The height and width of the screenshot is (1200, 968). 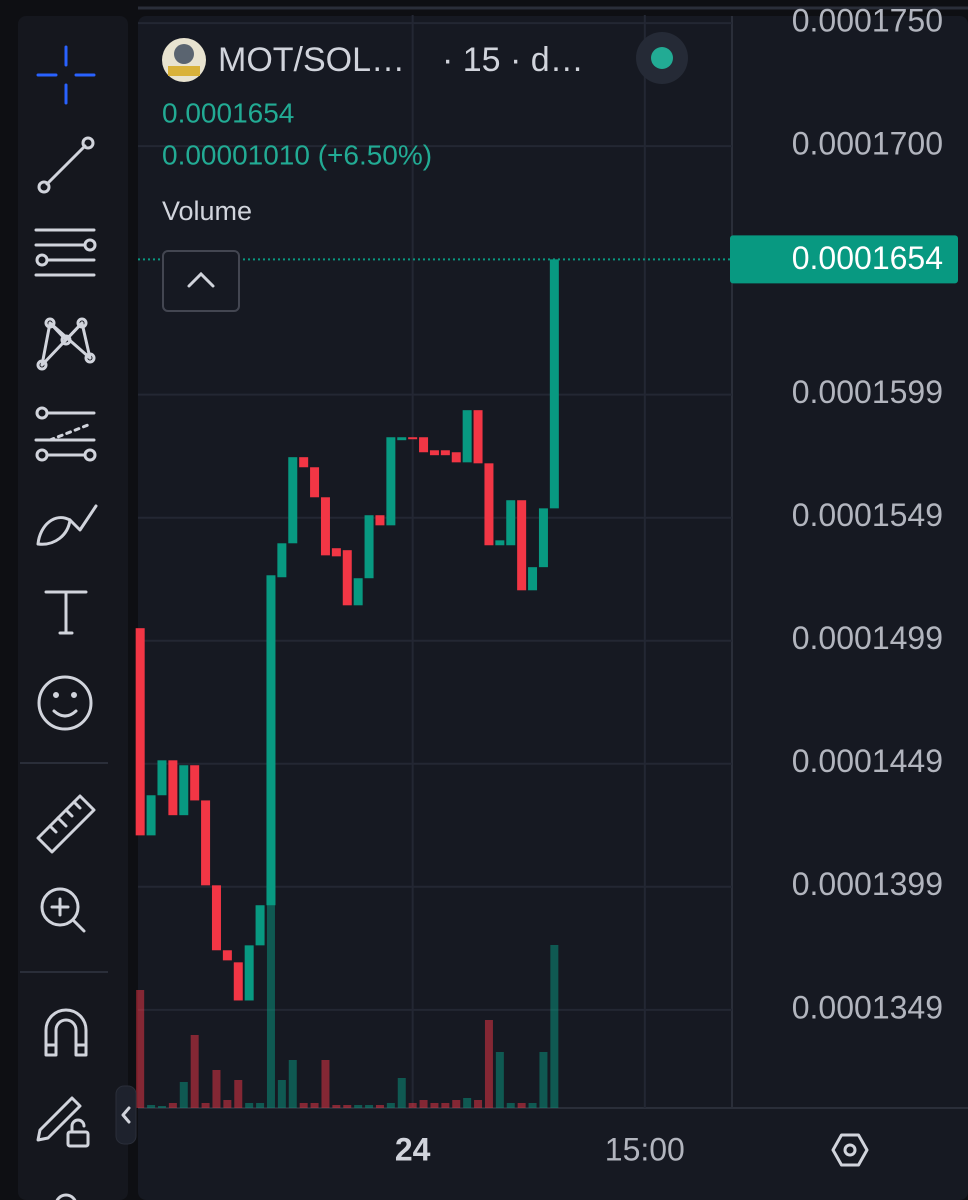 I want to click on settings-button, so click(x=850, y=1150).